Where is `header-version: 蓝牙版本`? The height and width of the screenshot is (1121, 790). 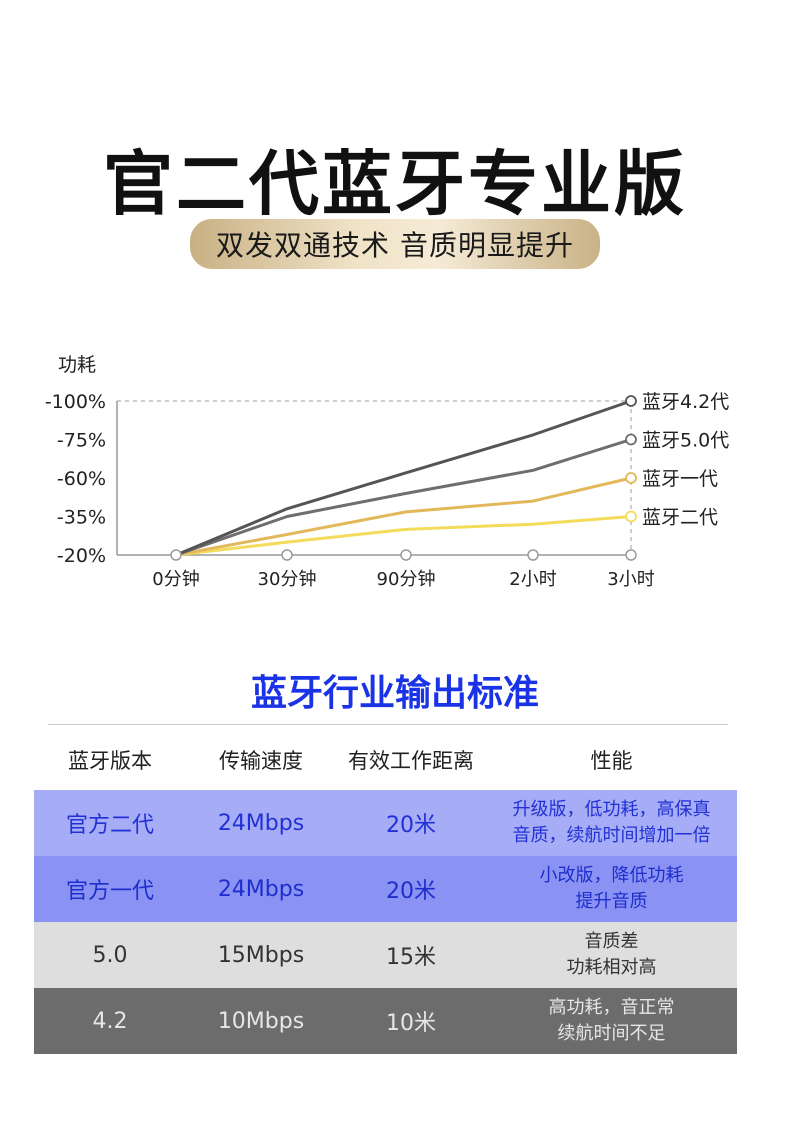
header-version: 蓝牙版本 is located at coordinates (110, 761).